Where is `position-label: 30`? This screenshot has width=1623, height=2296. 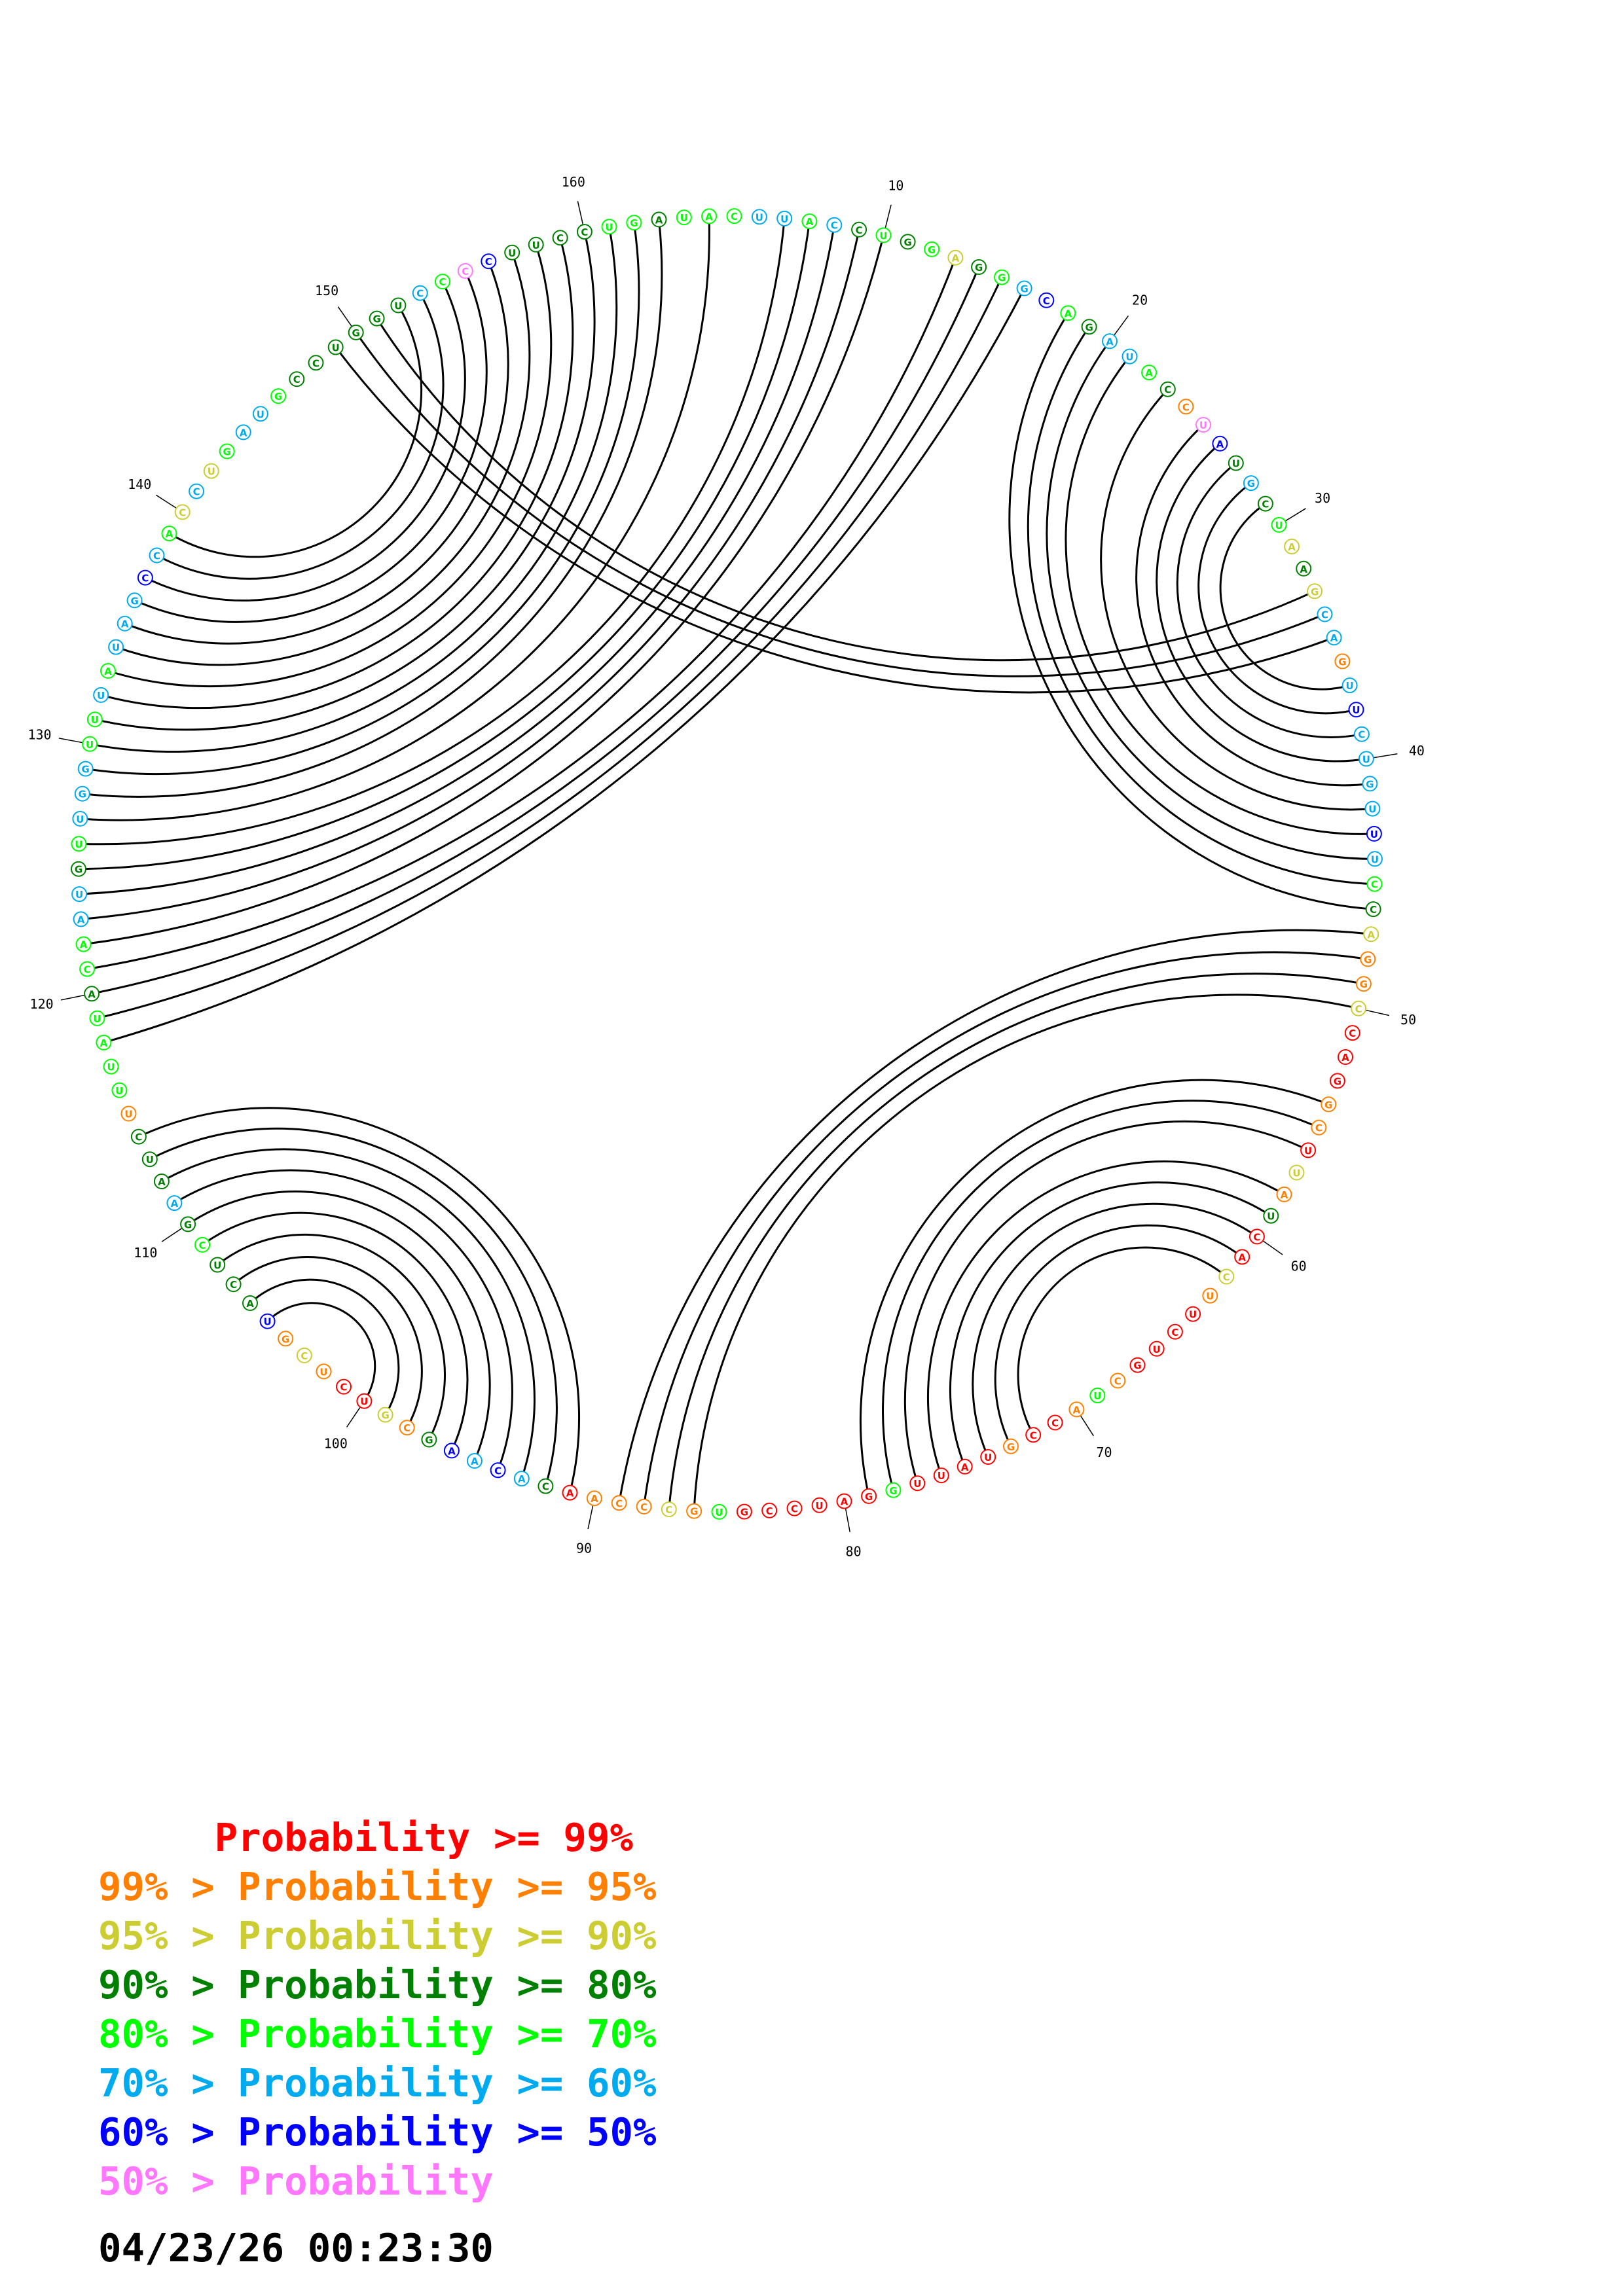
position-label: 30 is located at coordinates (1322, 498).